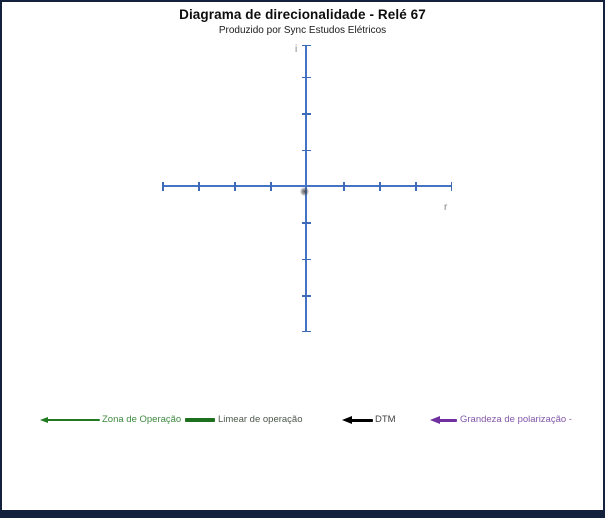 The image size is (605, 518). Describe the element at coordinates (73, 420) in the screenshot. I see `legend-line-zona` at that location.